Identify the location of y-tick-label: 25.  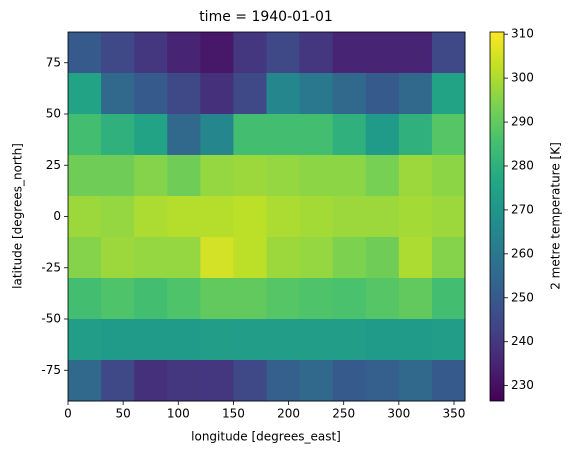
(53, 165).